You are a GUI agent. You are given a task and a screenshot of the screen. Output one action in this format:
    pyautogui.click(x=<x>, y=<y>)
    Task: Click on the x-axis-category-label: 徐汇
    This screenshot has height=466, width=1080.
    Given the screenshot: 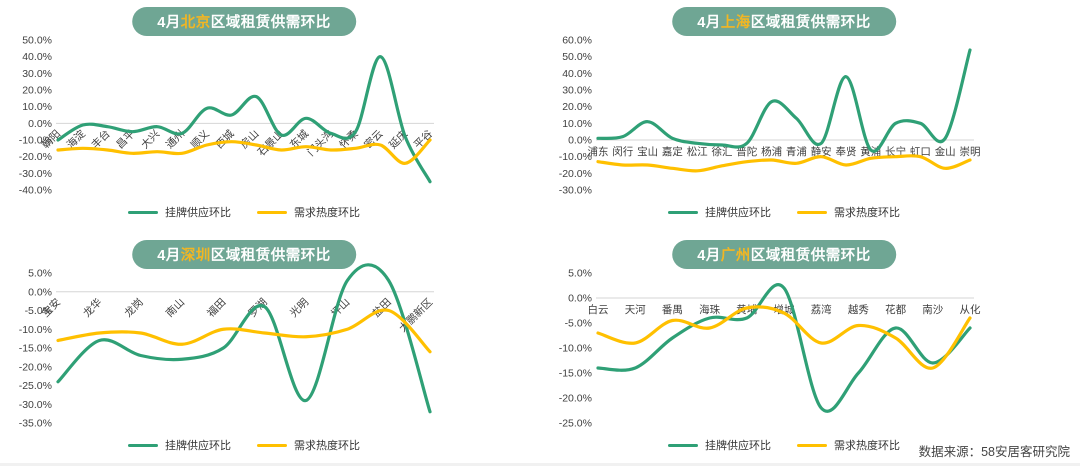 What is the action you would take?
    pyautogui.click(x=722, y=151)
    